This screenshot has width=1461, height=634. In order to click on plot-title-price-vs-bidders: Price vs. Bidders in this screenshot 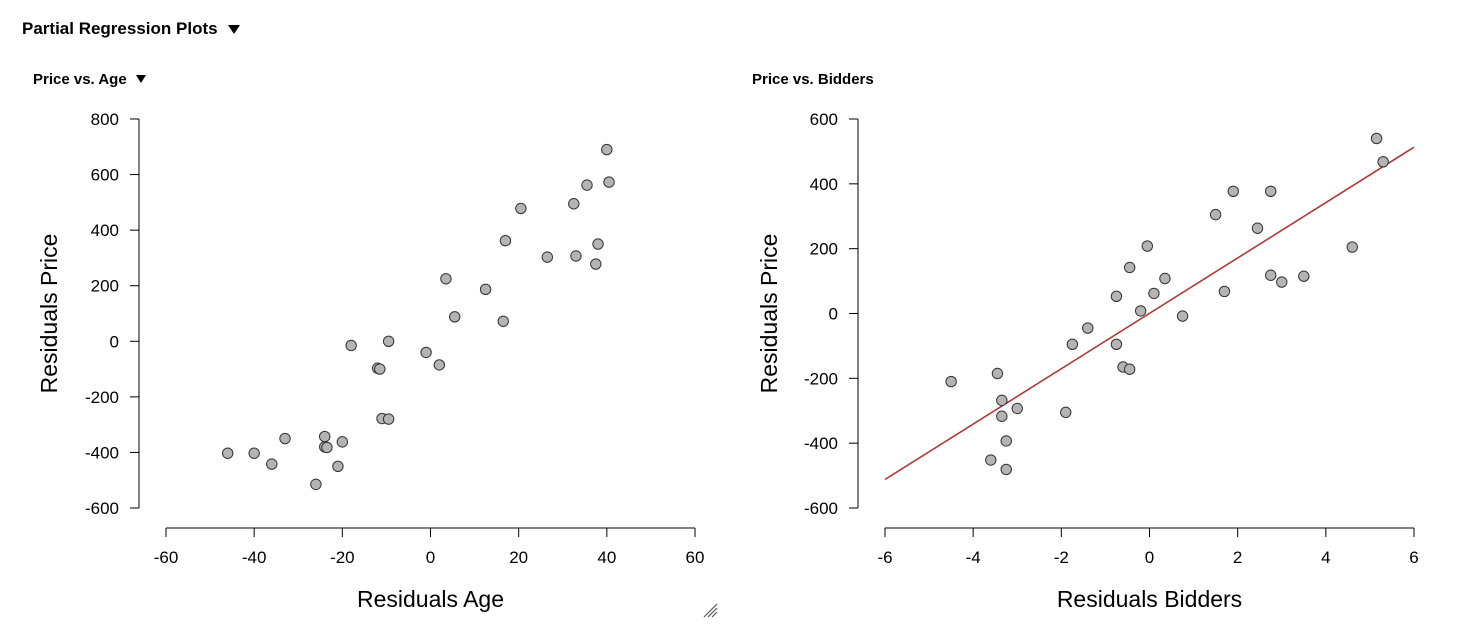, I will do `click(813, 79)`.